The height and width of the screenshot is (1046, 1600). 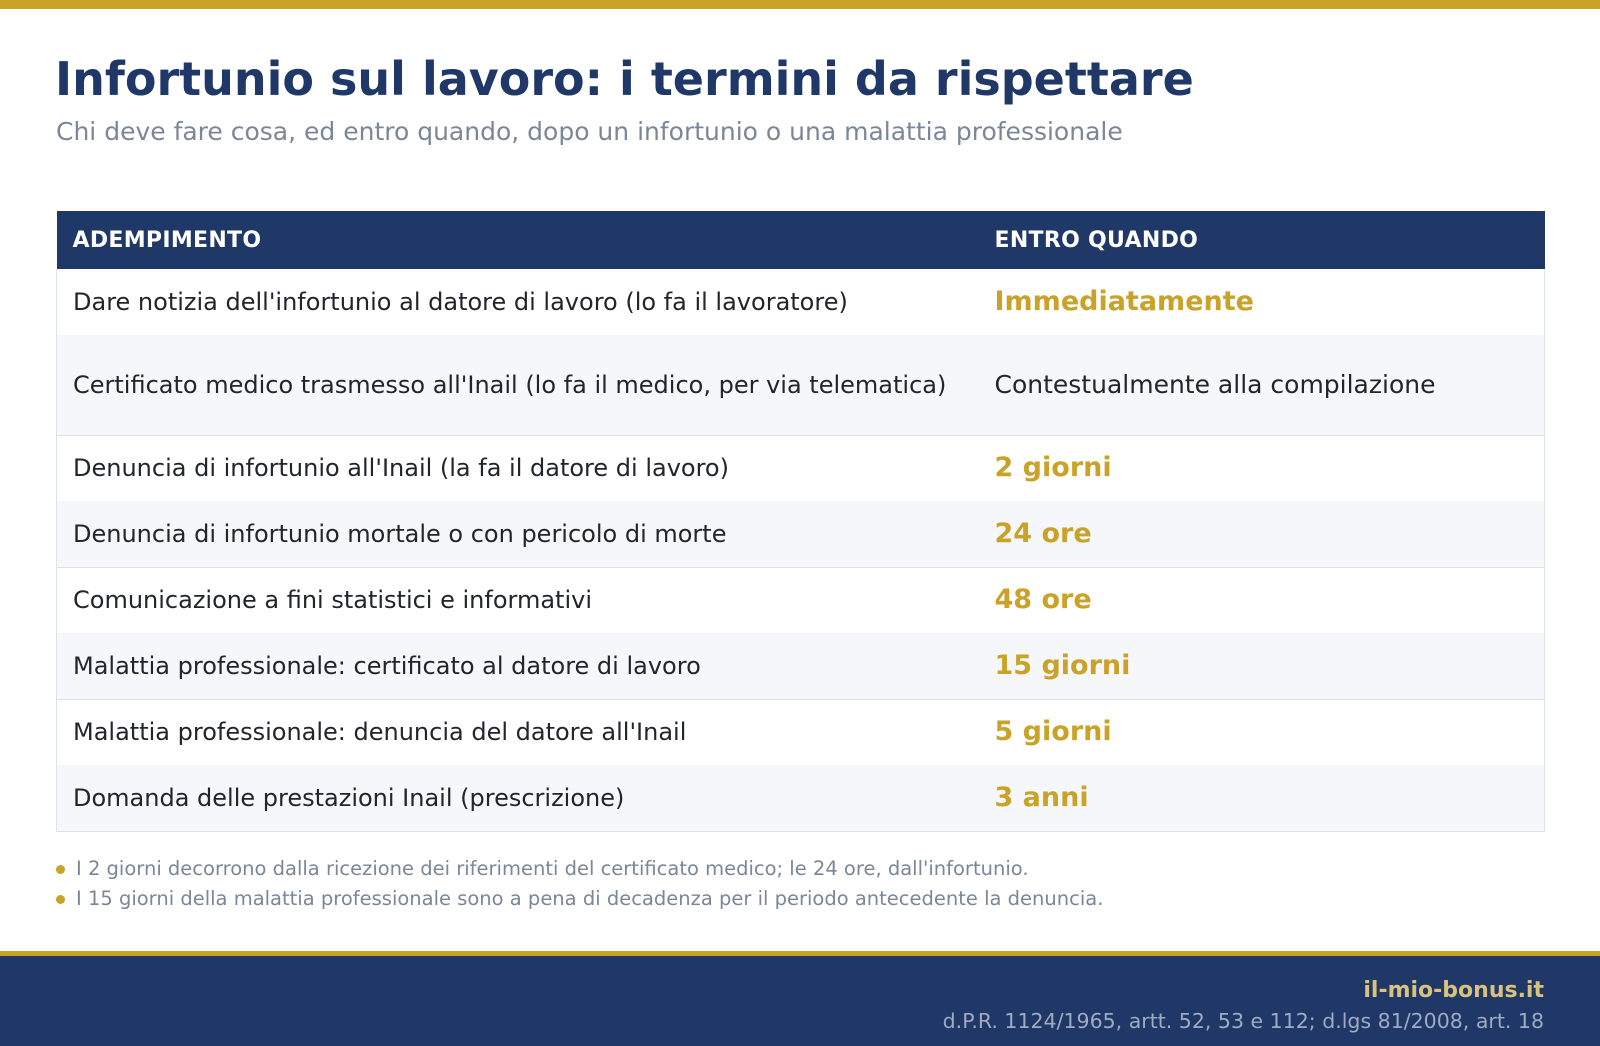 What do you see at coordinates (1261, 798) in the screenshot?
I see `deadline-cell: 3 anni` at bounding box center [1261, 798].